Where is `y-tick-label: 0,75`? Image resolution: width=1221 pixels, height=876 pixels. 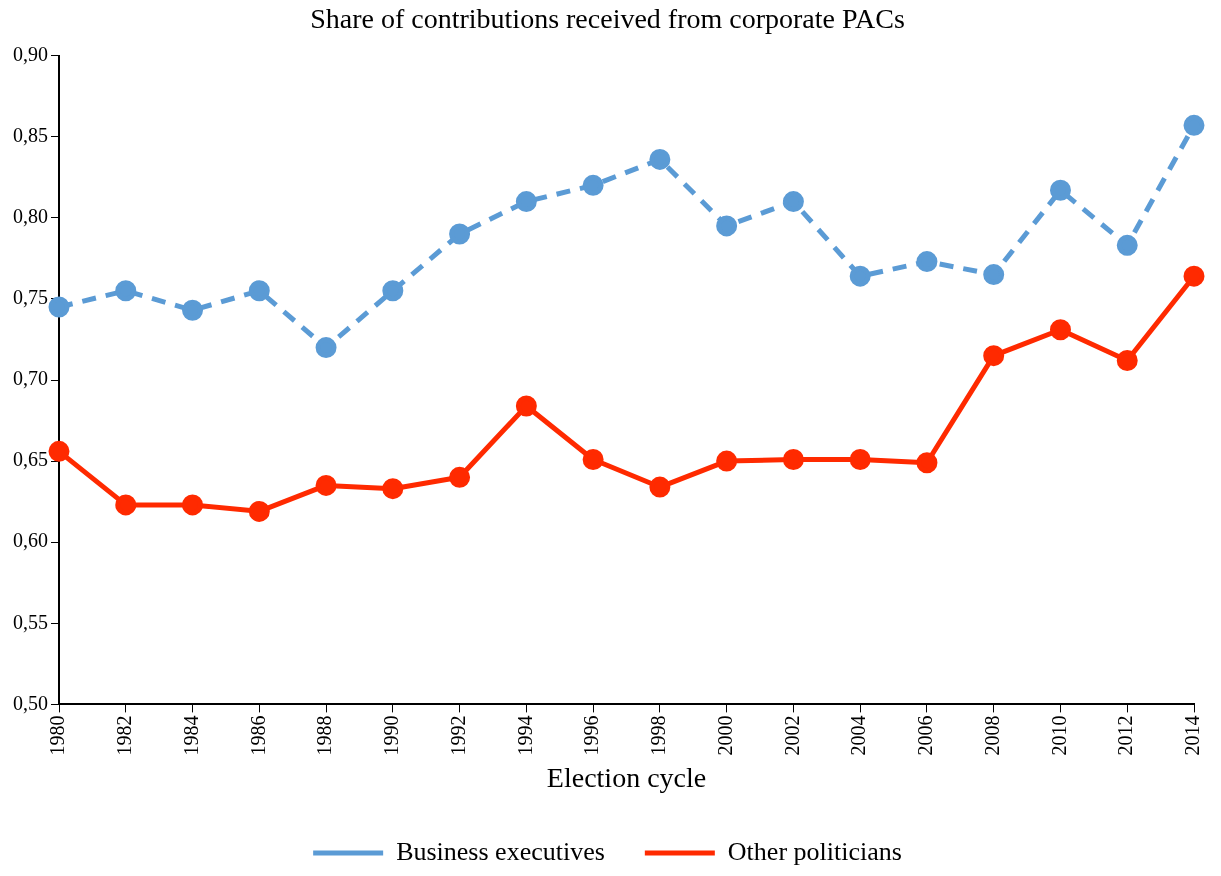
y-tick-label: 0,75 is located at coordinates (30, 297).